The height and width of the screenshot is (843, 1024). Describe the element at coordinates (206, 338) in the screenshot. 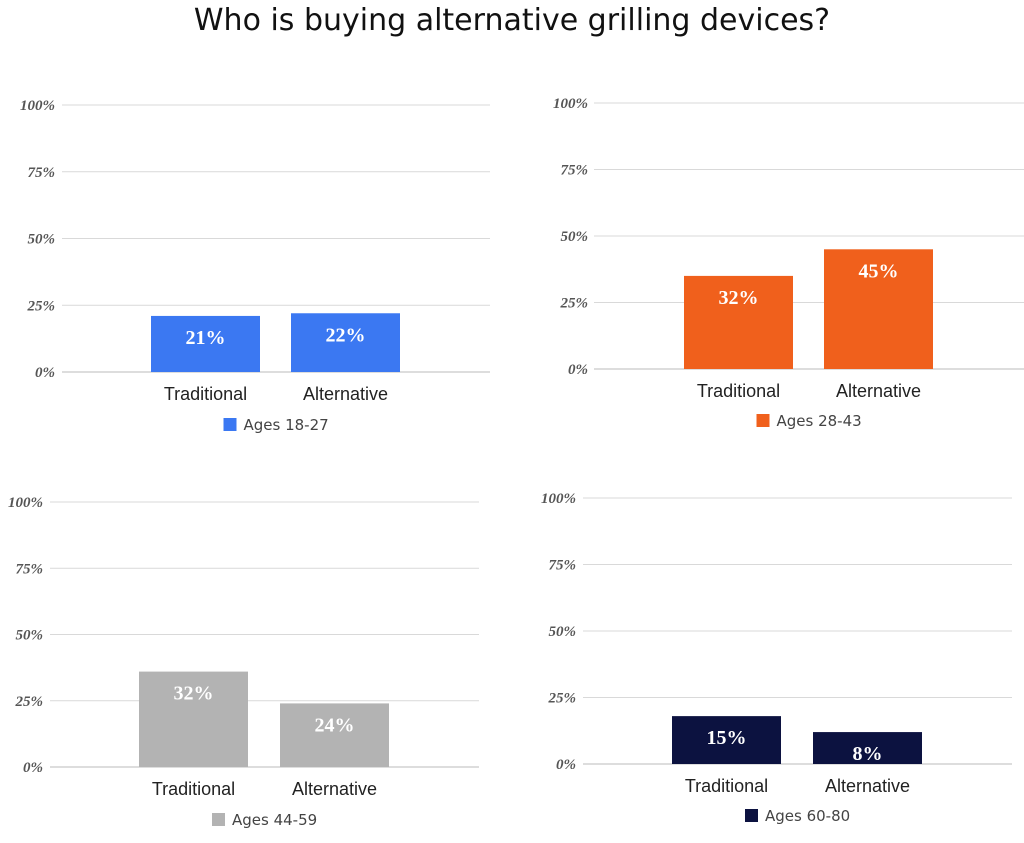

I see `data-label: 21%` at that location.